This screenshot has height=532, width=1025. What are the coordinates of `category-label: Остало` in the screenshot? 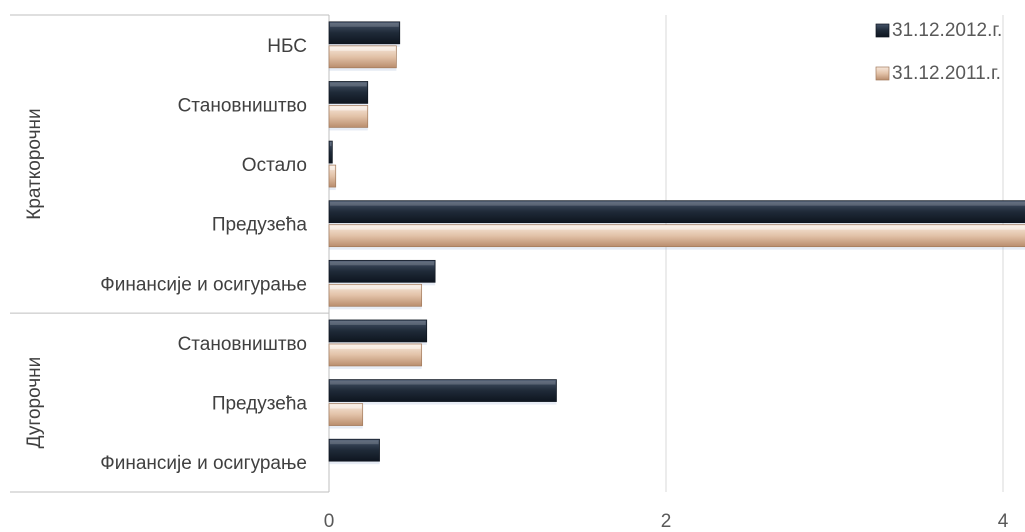 It's located at (274, 165).